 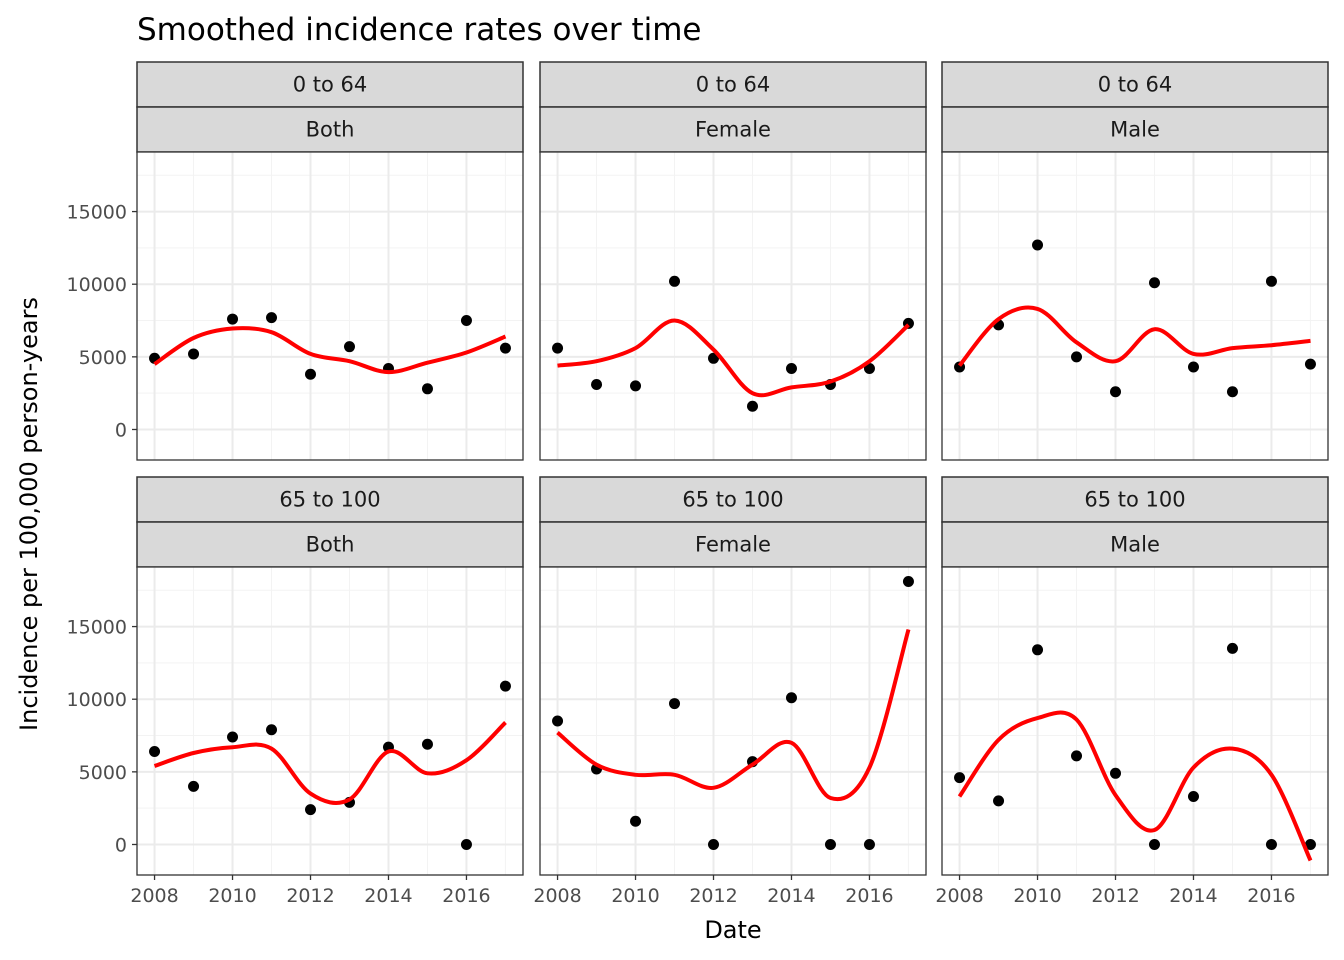 I want to click on facet-panel: 0 to 64 Female, so click(x=733, y=261).